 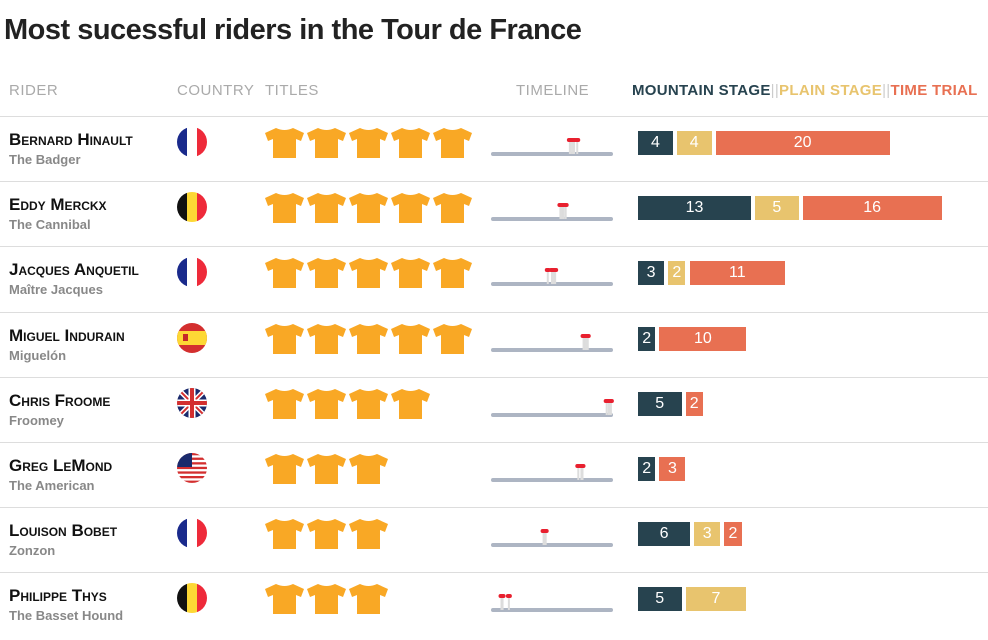 What do you see at coordinates (695, 208) in the screenshot?
I see `bar-mountain: 13` at bounding box center [695, 208].